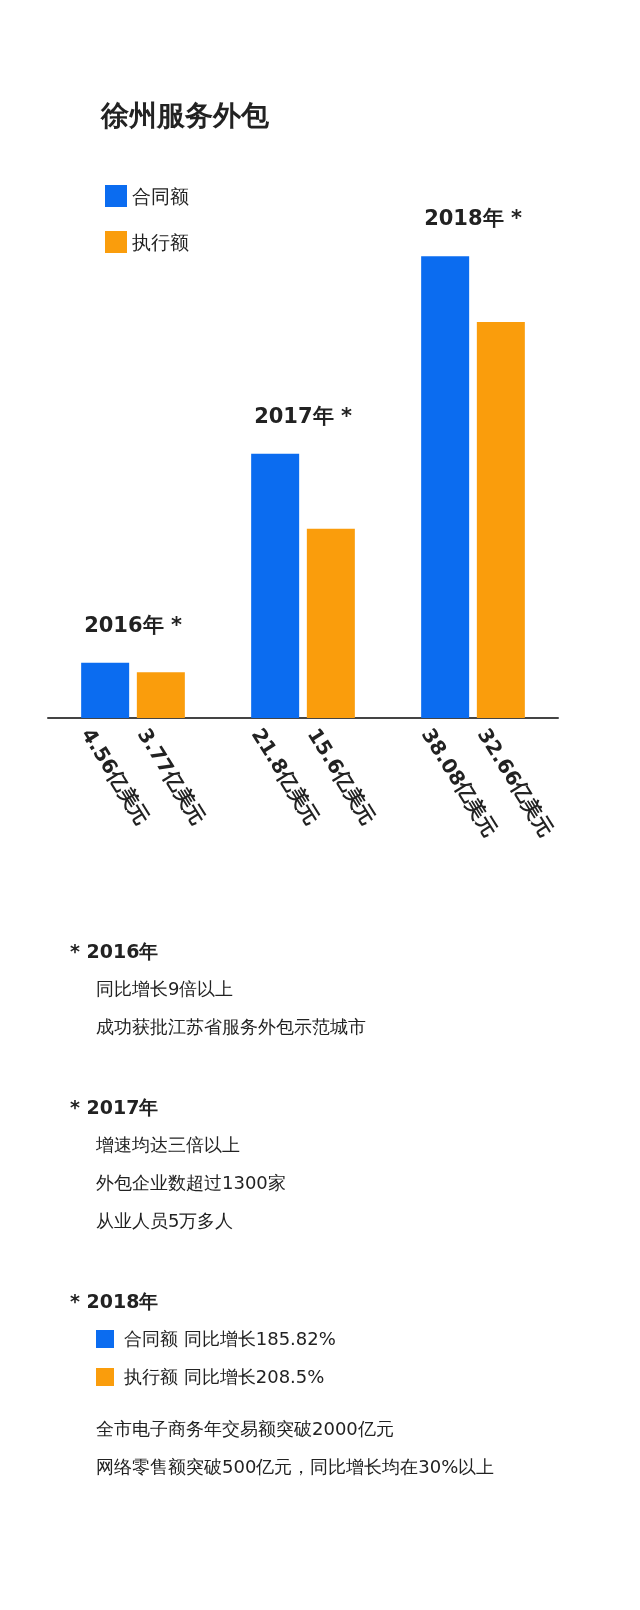  What do you see at coordinates (473, 218) in the screenshot?
I see `x-tick-label: 2018年 *` at bounding box center [473, 218].